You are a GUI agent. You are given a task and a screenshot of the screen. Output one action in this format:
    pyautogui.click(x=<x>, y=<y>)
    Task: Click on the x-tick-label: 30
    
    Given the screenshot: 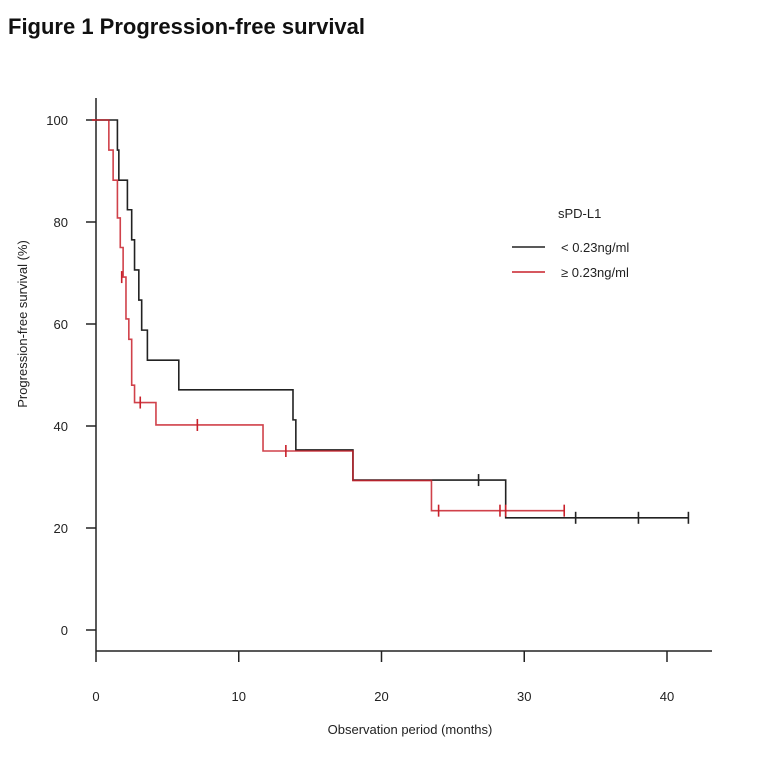 What is the action you would take?
    pyautogui.click(x=524, y=696)
    